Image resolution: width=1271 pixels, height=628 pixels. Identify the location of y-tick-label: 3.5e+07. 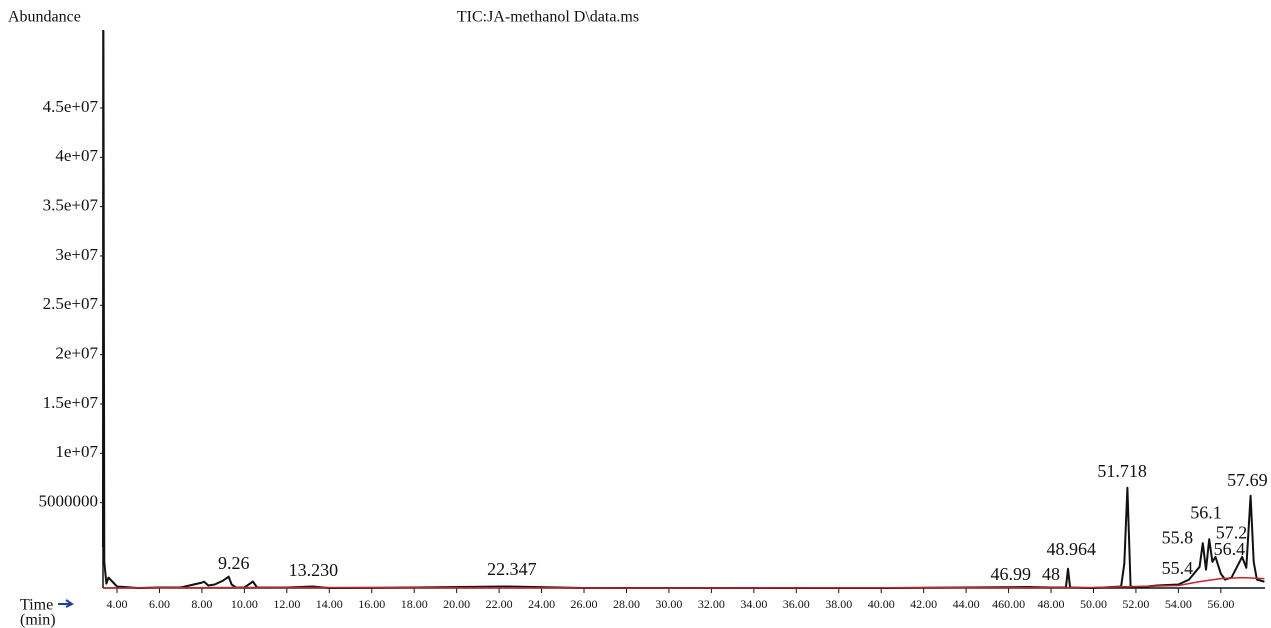
(71, 205).